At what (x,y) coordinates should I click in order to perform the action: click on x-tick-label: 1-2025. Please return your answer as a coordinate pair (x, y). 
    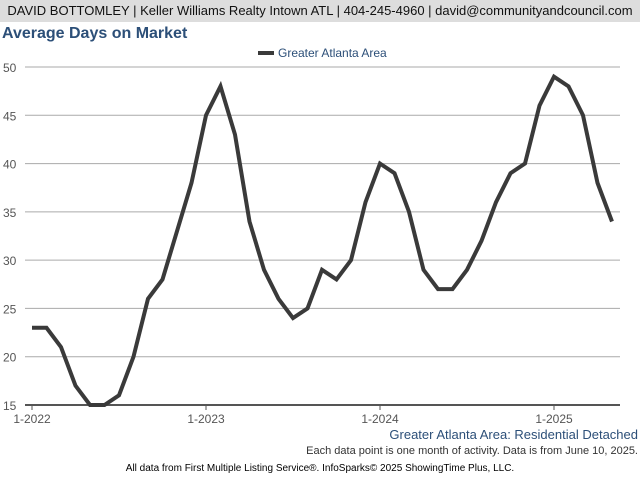
    Looking at the image, I should click on (554, 419).